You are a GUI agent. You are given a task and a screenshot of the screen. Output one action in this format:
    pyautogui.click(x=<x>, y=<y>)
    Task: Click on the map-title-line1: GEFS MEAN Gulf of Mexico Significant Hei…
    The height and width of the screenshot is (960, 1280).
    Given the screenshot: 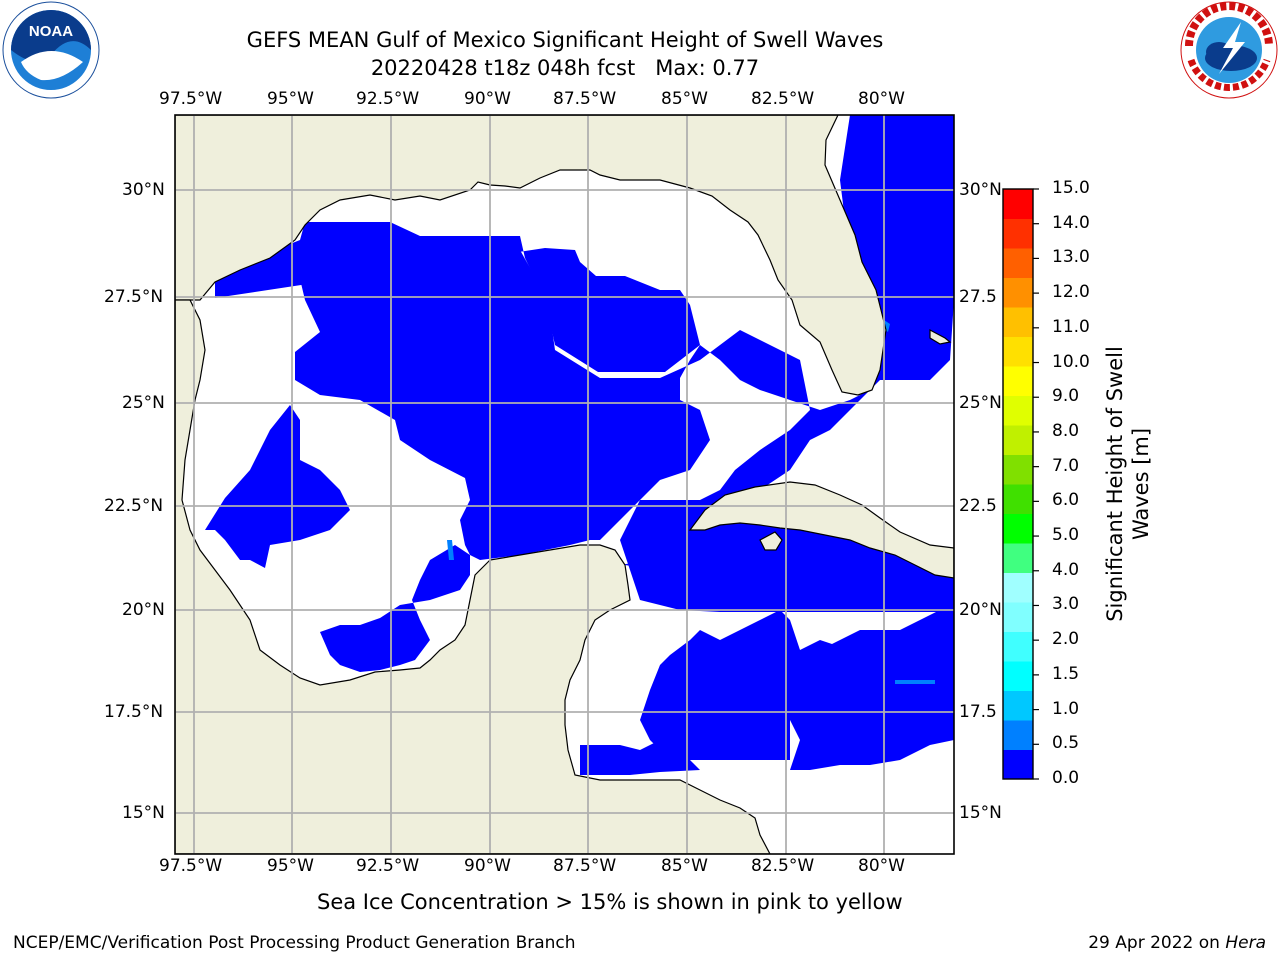 What is the action you would take?
    pyautogui.click(x=565, y=40)
    